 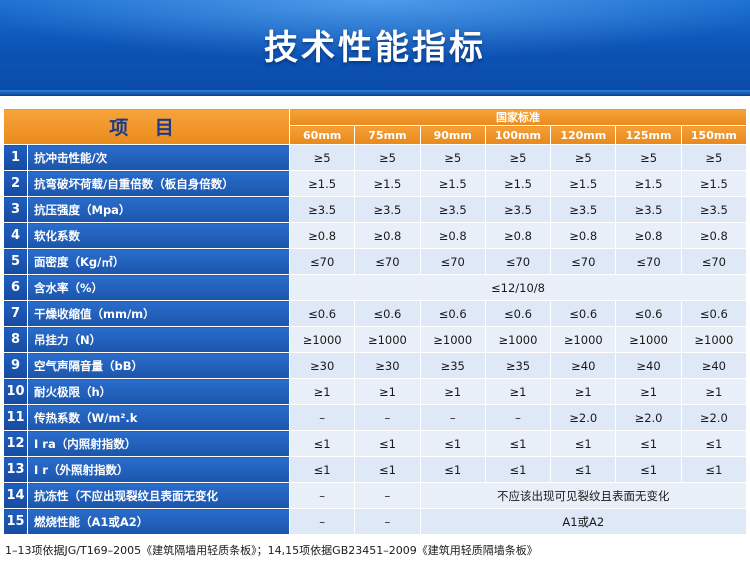 I want to click on table-row: 4 软化系数 ≥0.8 ≥0.8 ≥0.8 ≥0.8 ≥0.8 ≥0.8 ≥0.8, so click(x=375, y=235).